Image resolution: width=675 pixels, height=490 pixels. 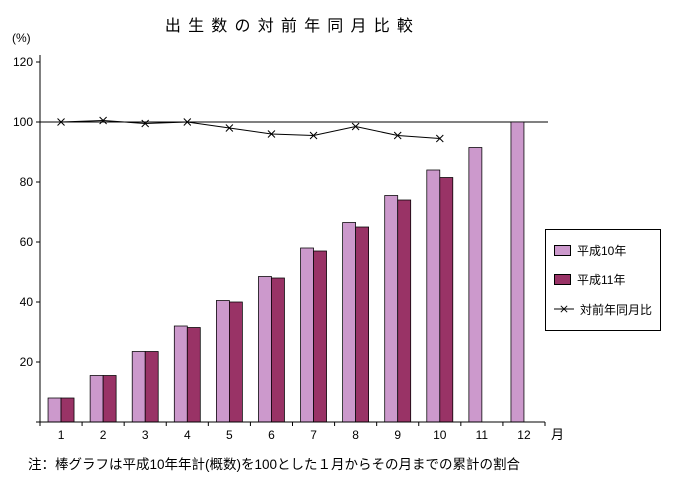 What do you see at coordinates (229, 435) in the screenshot?
I see `x-tick-label-5: 5` at bounding box center [229, 435].